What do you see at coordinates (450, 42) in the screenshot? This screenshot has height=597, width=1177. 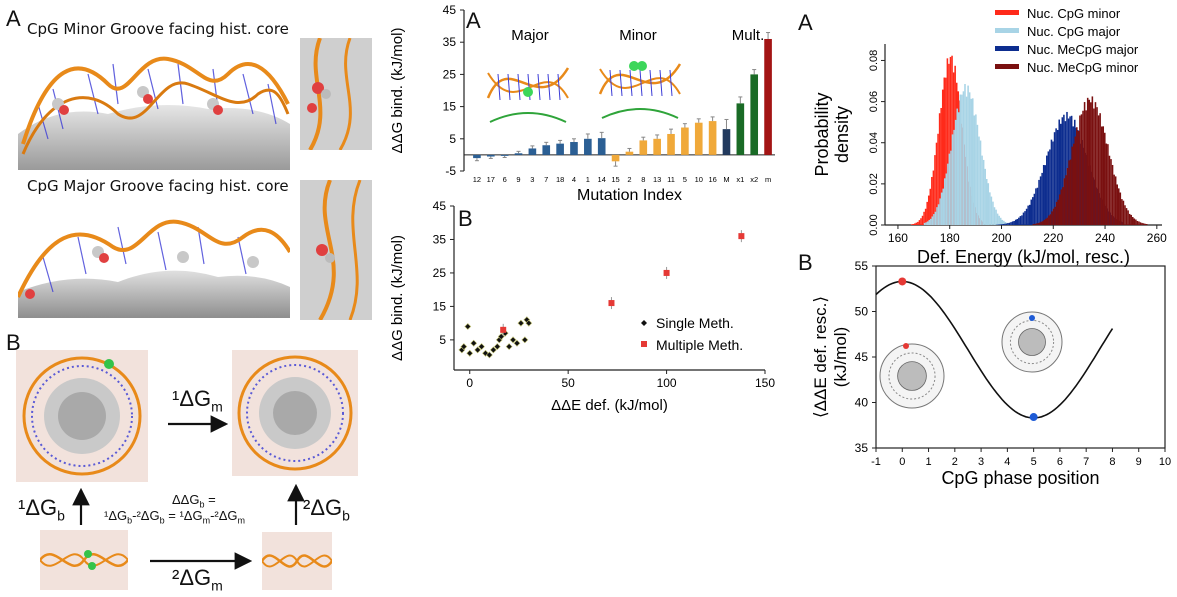 I see `y-tick-label: 35` at bounding box center [450, 42].